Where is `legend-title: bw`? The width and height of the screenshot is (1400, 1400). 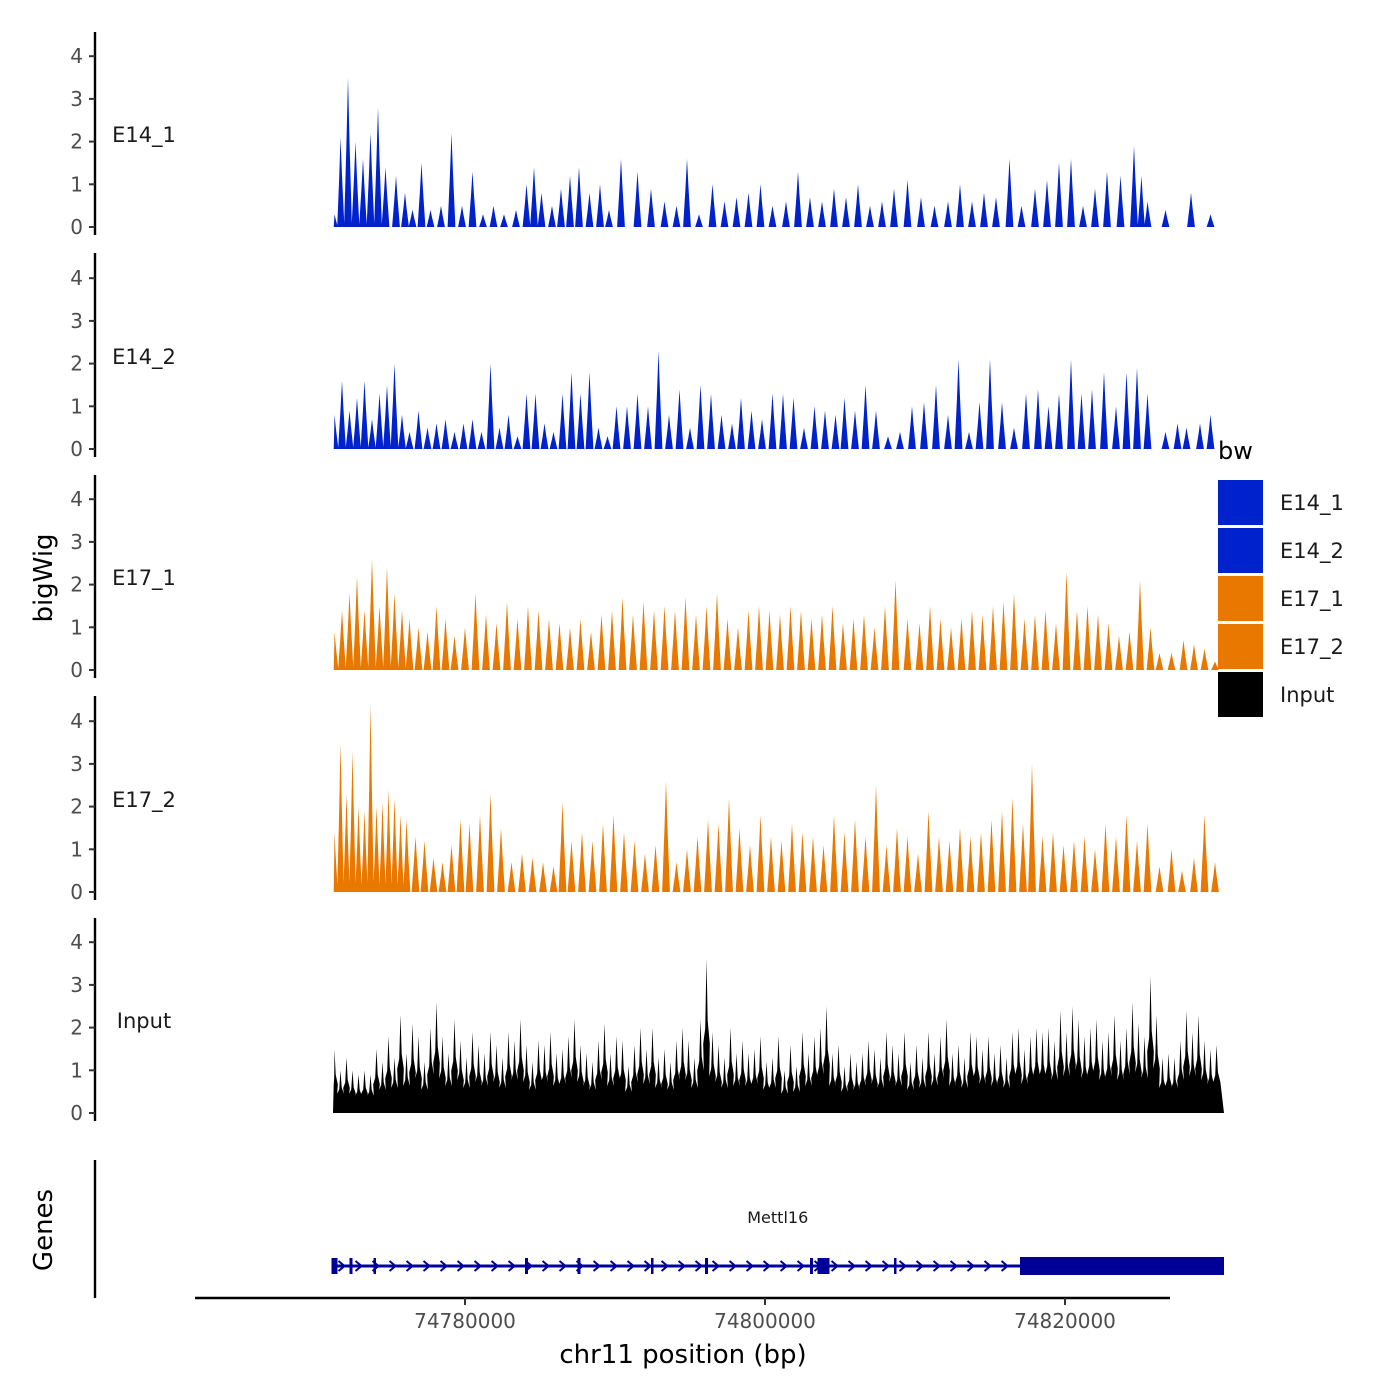 legend-title: bw is located at coordinates (1235, 451).